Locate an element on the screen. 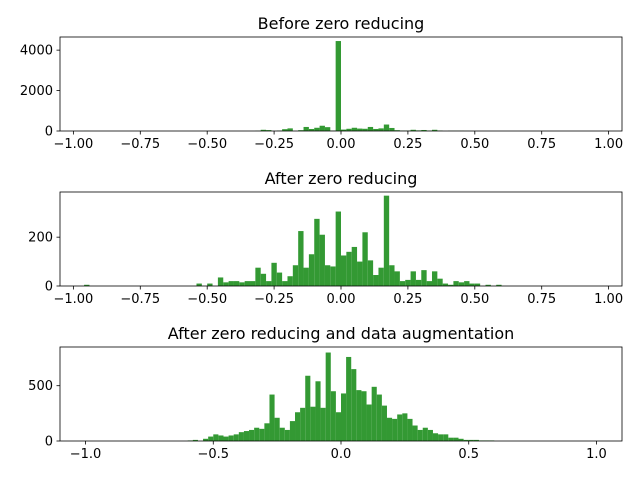 This screenshot has width=640, height=484. y-tick-label: 4000 is located at coordinates (36, 51).